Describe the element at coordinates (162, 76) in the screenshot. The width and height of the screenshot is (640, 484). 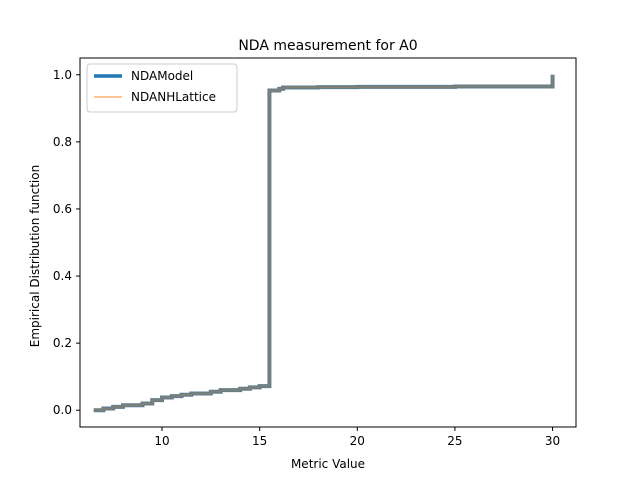
I see `legend-label: NDAModel` at that location.